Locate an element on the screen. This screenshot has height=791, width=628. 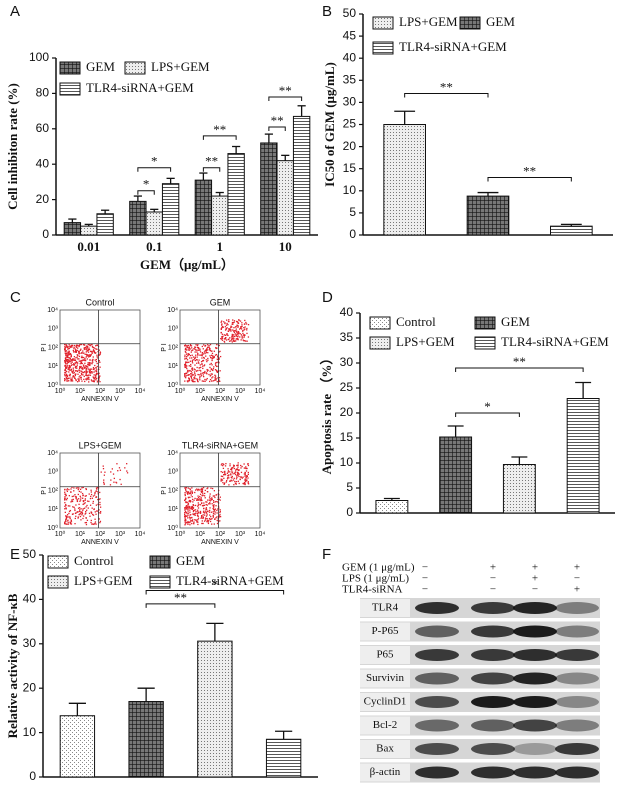
y-tick-label: 0 is located at coordinates (32, 776).